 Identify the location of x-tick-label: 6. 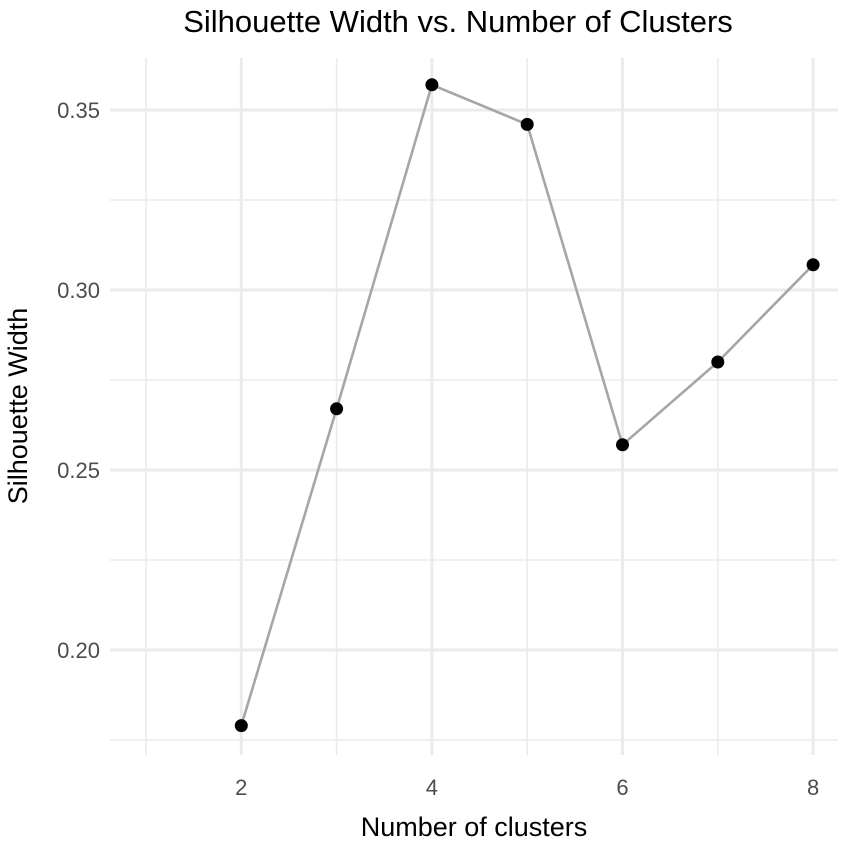
(622, 787).